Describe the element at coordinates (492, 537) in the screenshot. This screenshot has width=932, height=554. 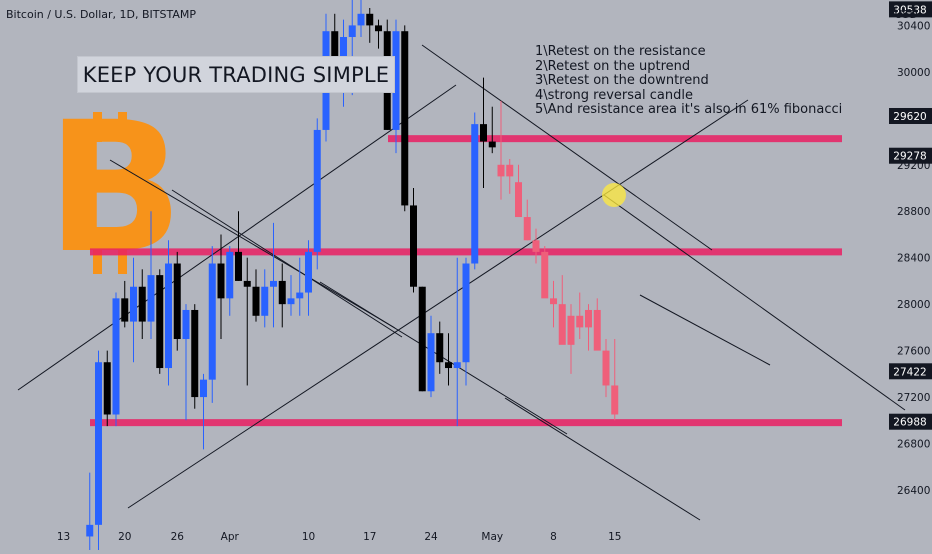
I see `x-tick-label: May` at that location.